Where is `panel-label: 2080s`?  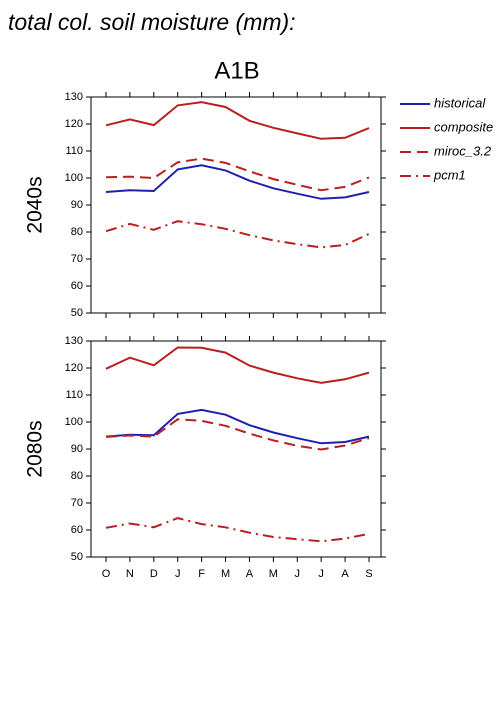
panel-label: 2080s is located at coordinates (35, 448).